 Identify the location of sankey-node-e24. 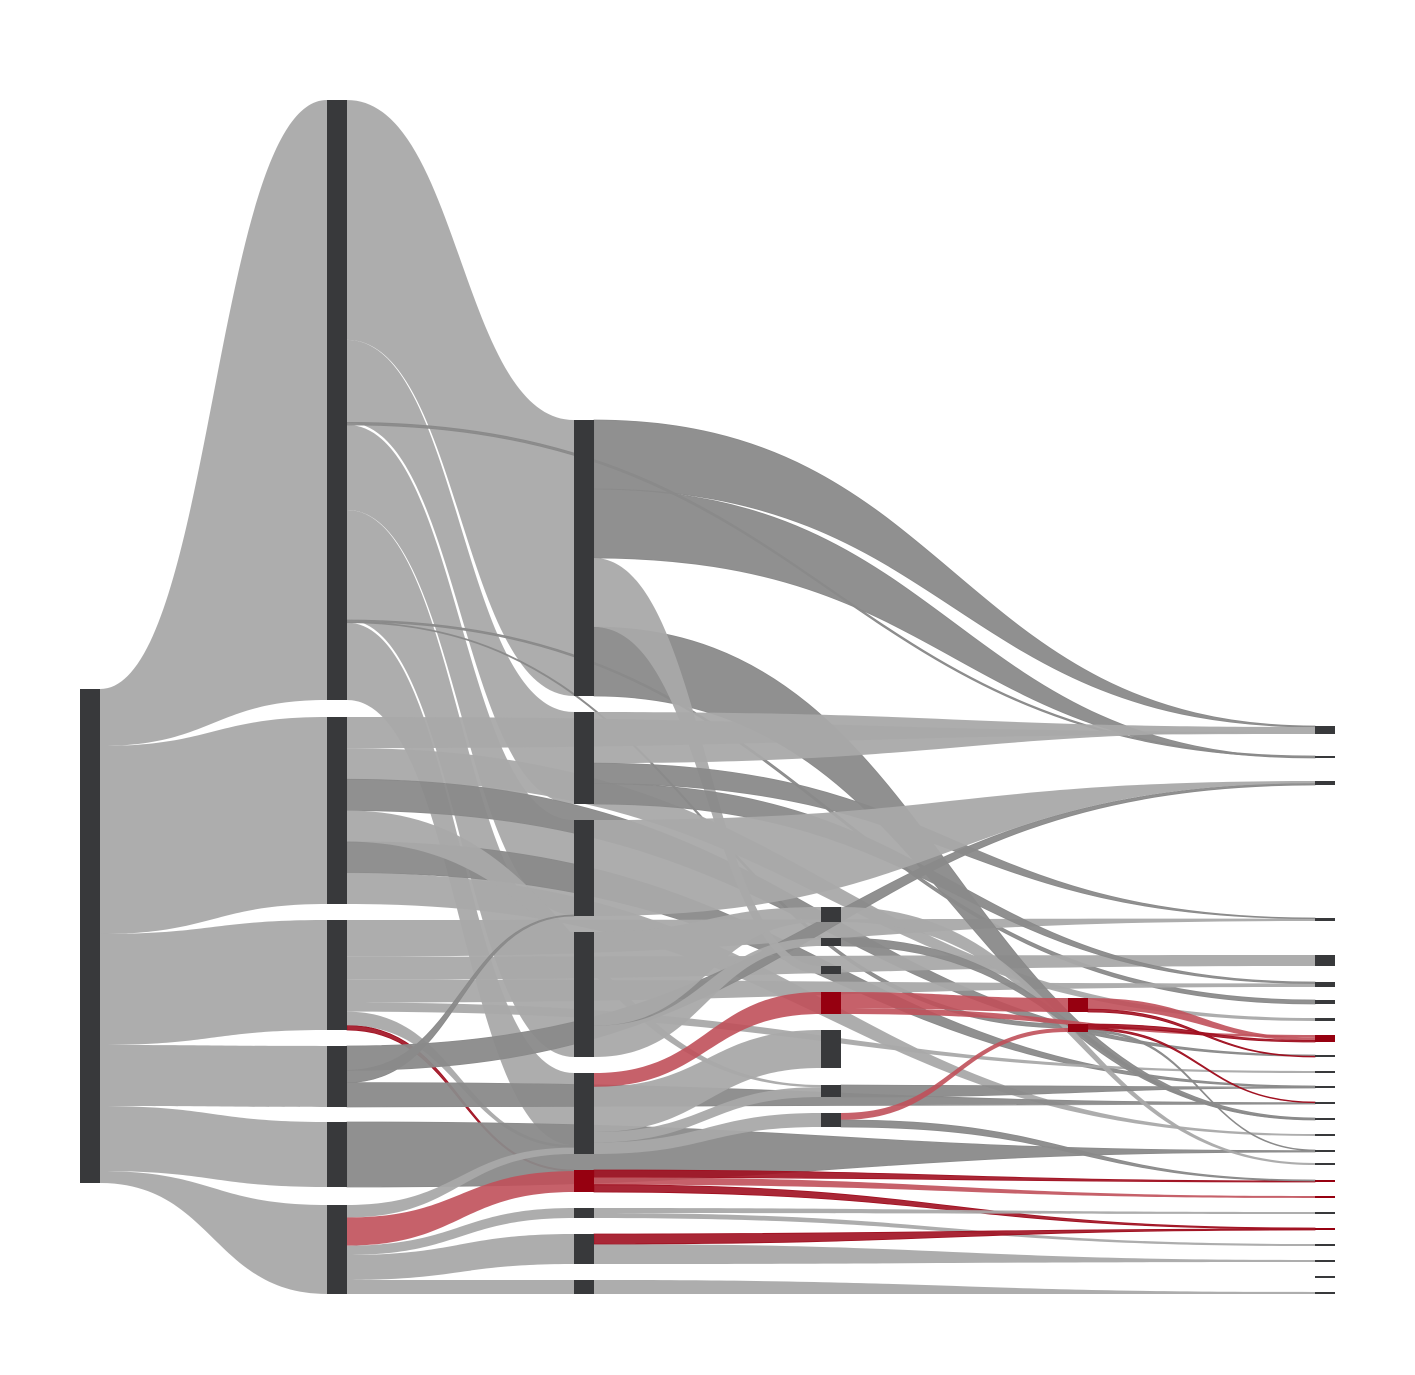
(1325, 1277).